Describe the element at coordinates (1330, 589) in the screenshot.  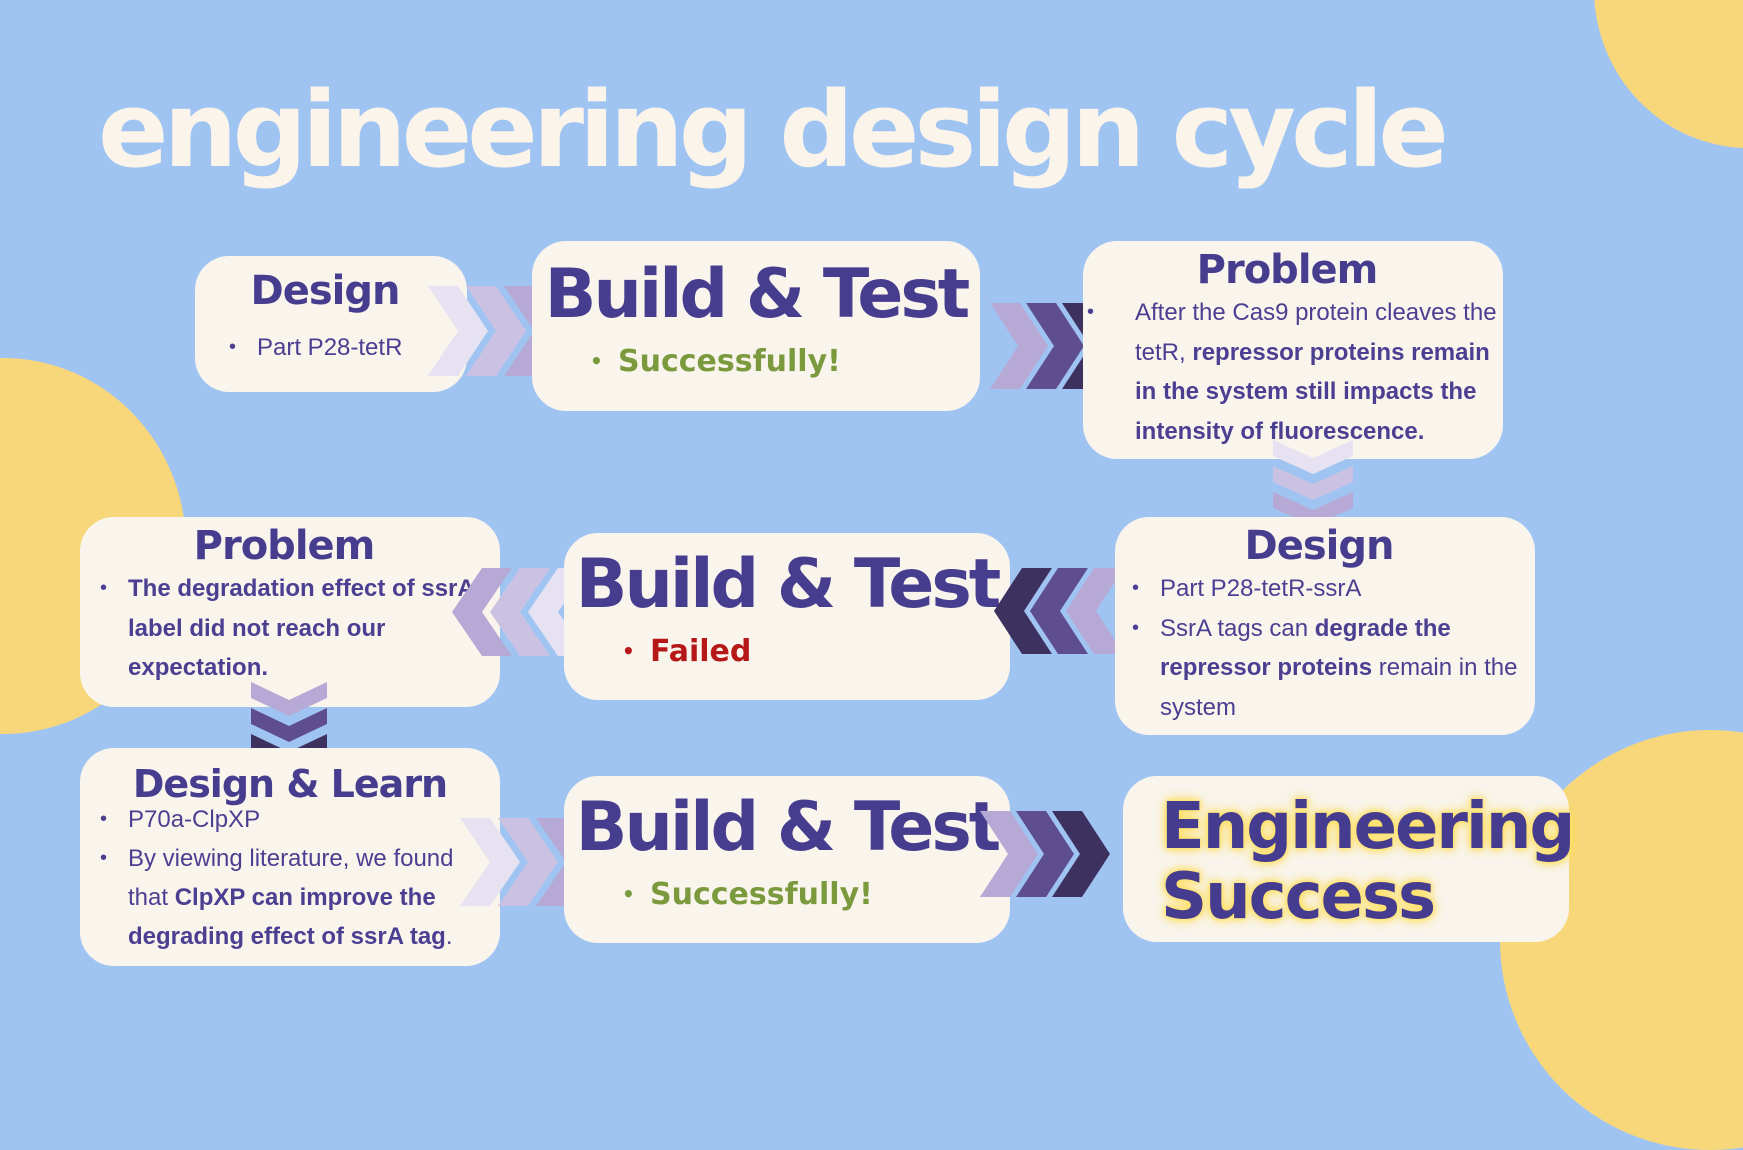
I see `list-item: Part P28-tetR-ssrA` at that location.